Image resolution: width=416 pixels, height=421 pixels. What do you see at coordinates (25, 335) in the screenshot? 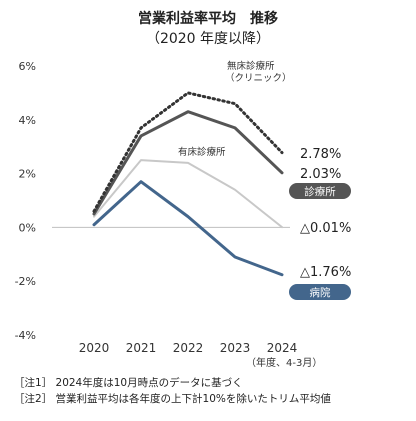
I see `y-tick-label: -4%` at bounding box center [25, 335].